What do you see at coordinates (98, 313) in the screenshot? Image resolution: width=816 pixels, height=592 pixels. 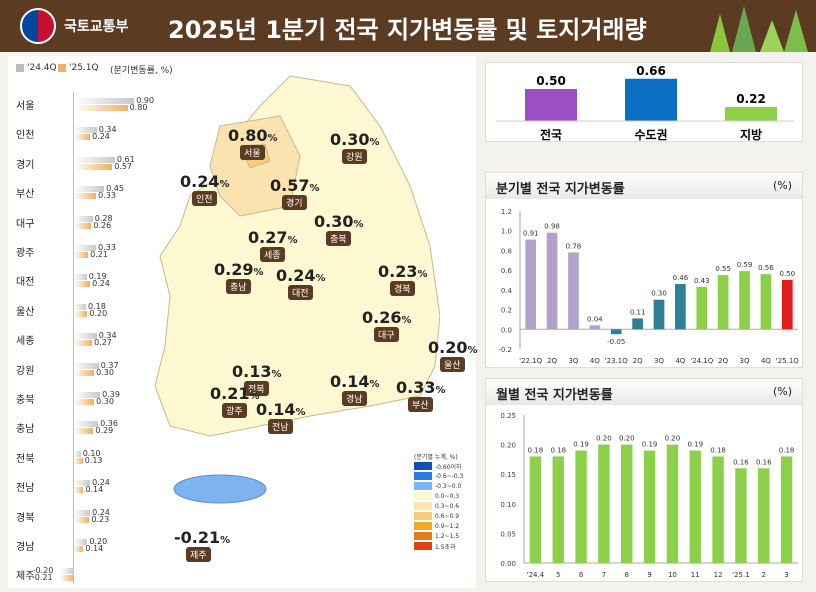 I see `bar-value-b: 0.20` at bounding box center [98, 313].